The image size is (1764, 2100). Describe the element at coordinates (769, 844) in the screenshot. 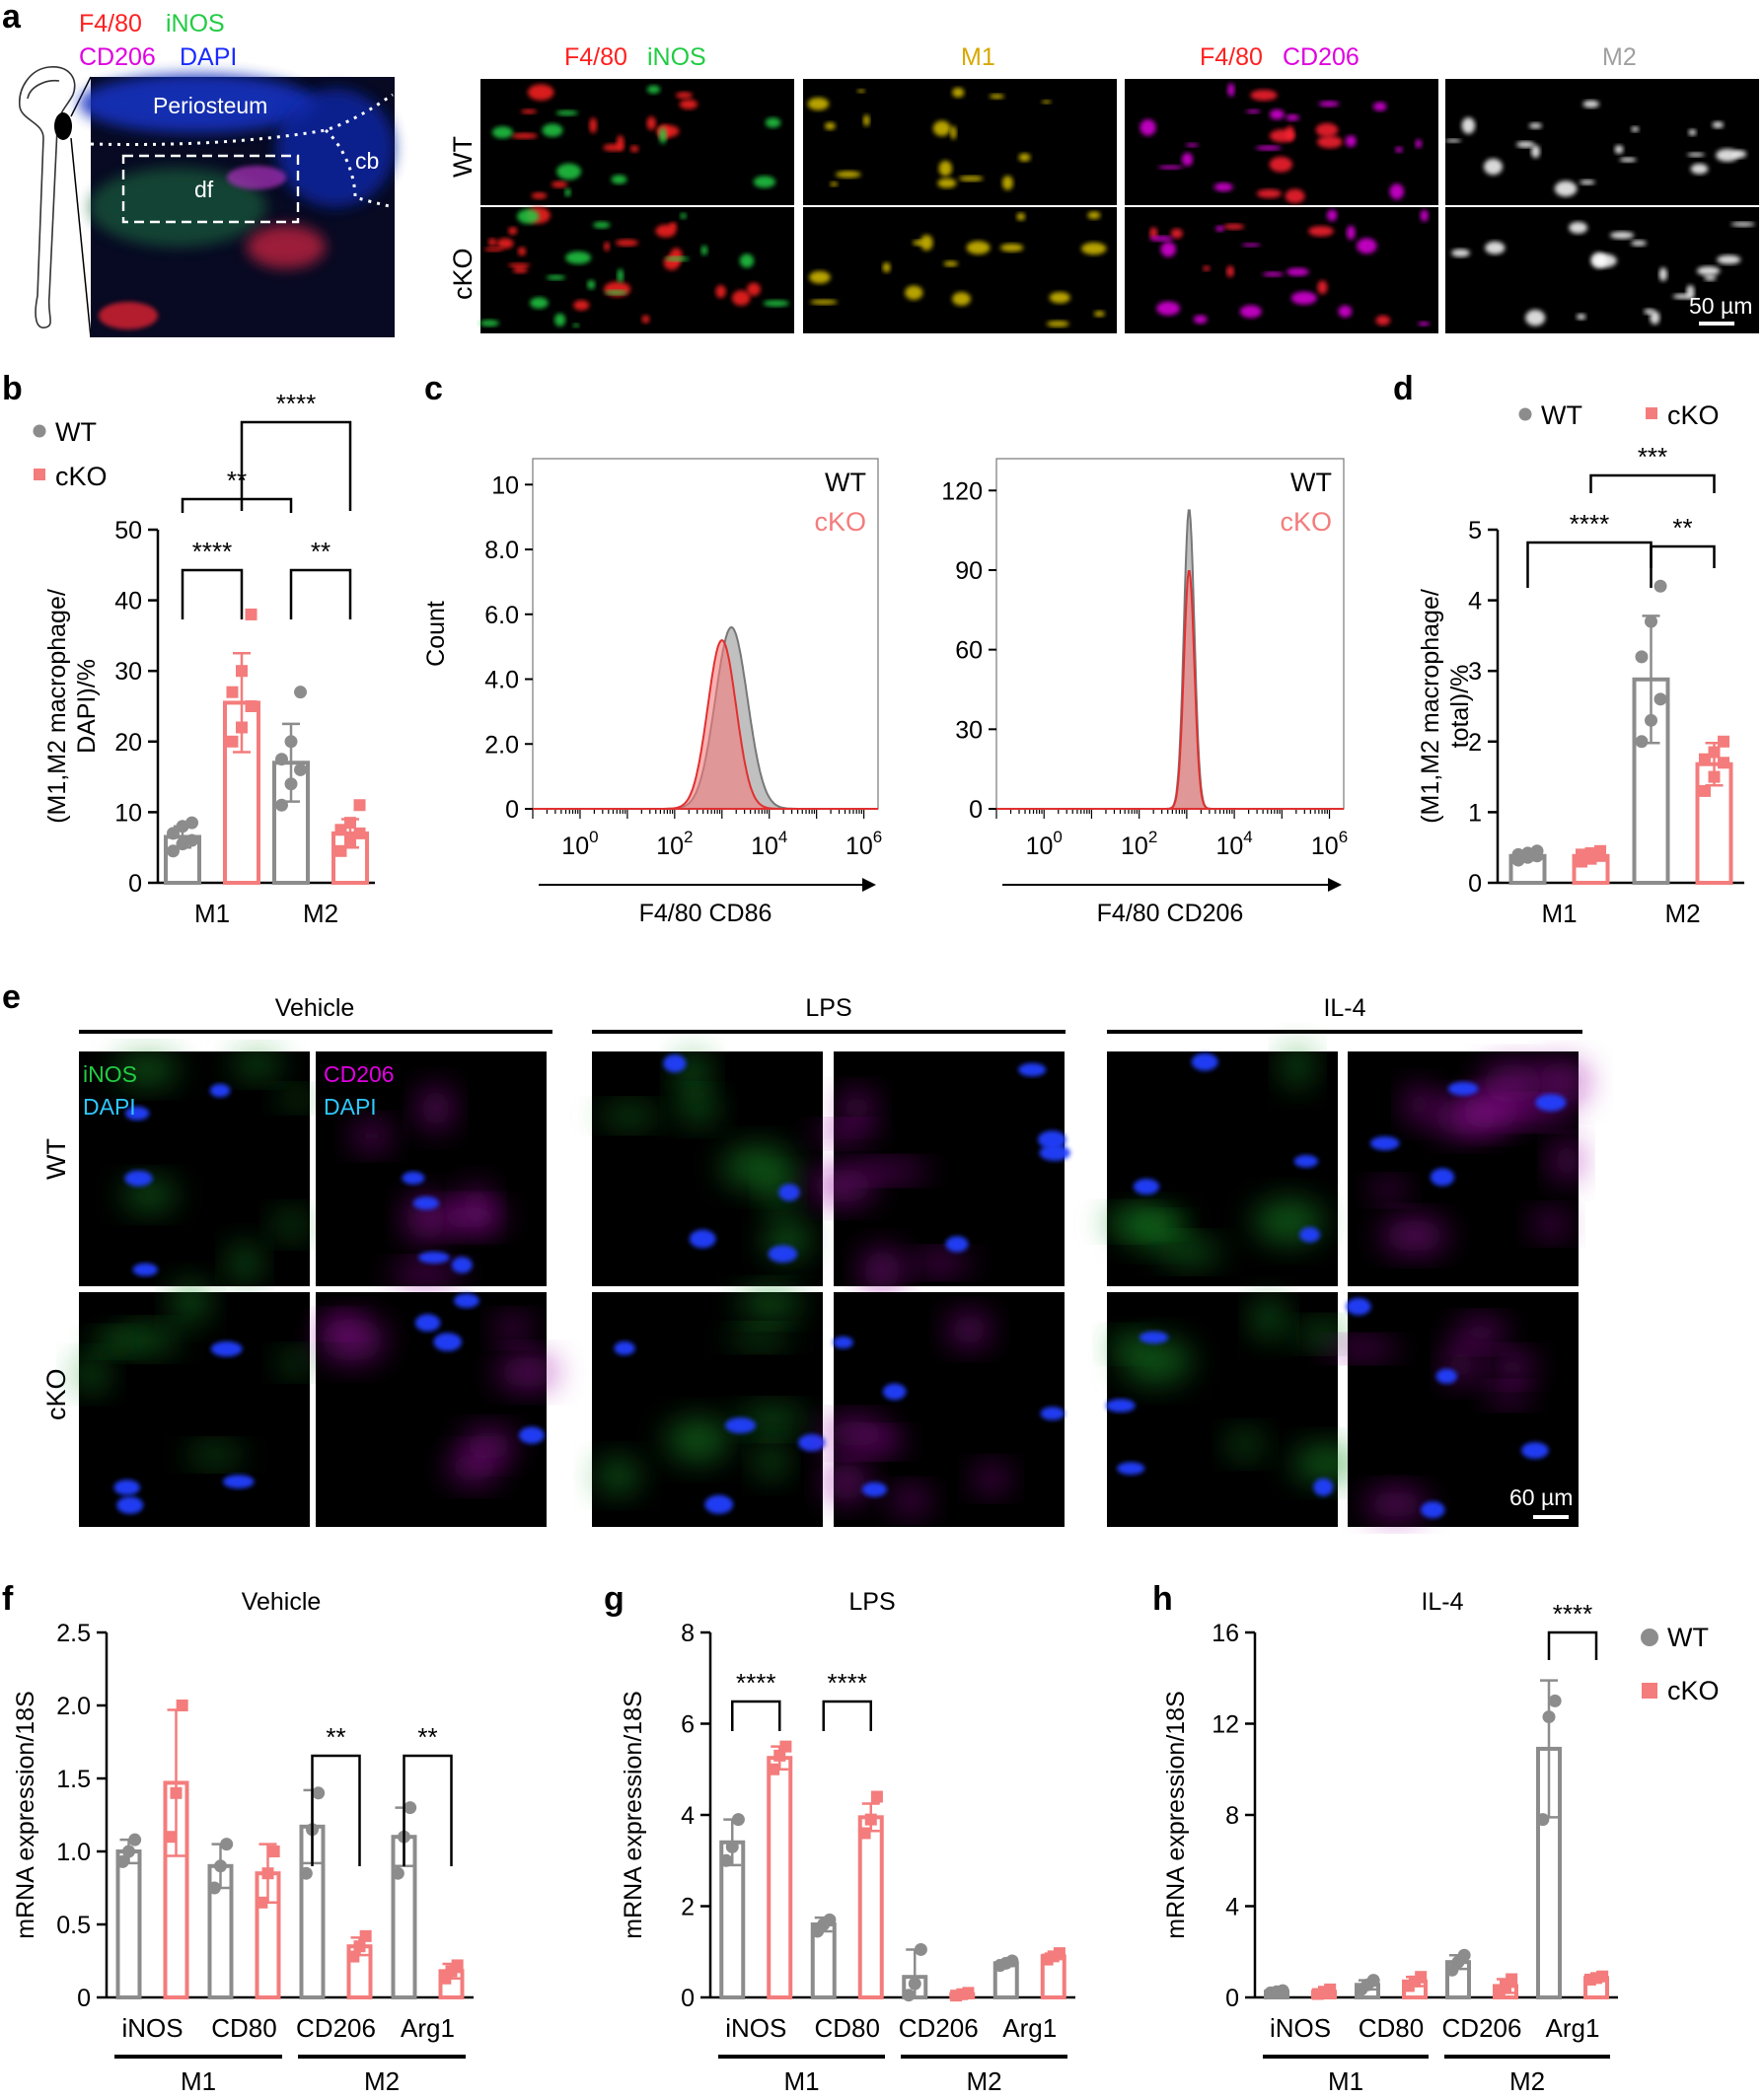

I see `x-tick-label: 10⁴` at that location.